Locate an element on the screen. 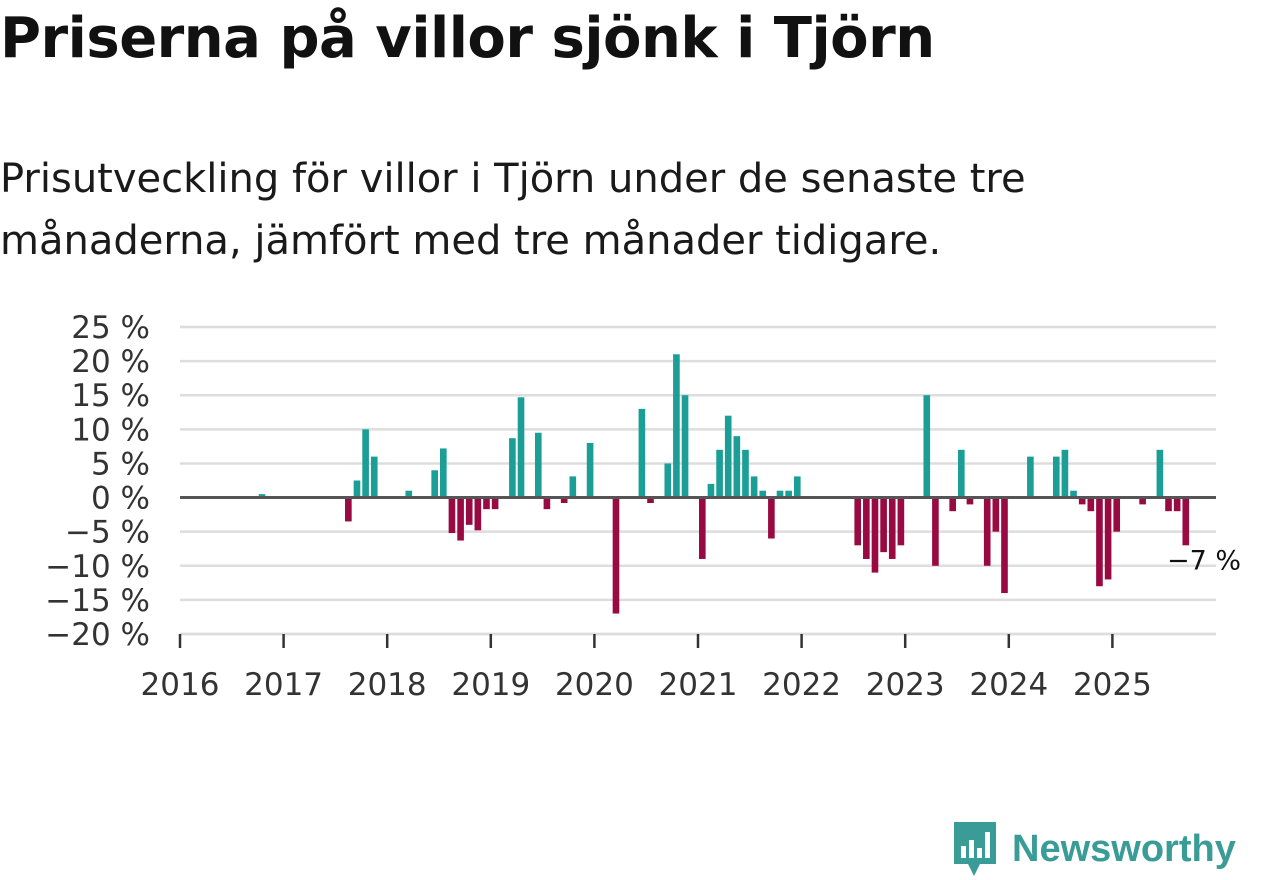  x-tick-label: 2020 is located at coordinates (594, 685).